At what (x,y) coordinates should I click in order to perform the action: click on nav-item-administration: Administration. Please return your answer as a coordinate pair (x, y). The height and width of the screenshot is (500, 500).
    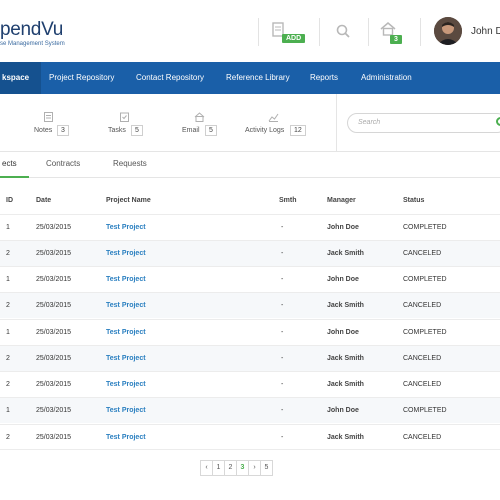
    Looking at the image, I should click on (386, 77).